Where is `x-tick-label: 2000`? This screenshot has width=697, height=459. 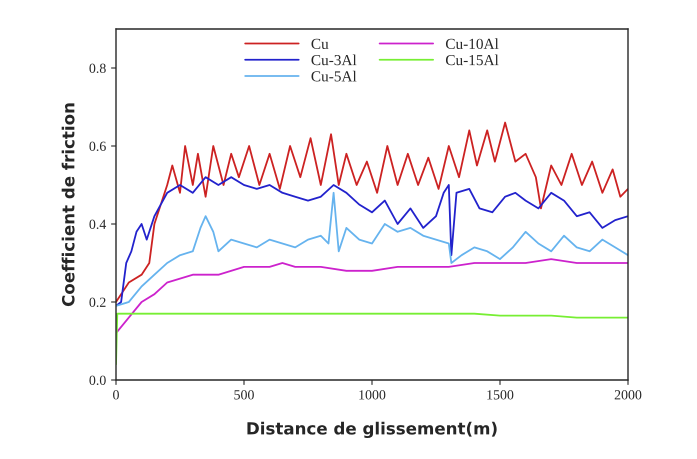 x-tick-label: 2000 is located at coordinates (628, 395).